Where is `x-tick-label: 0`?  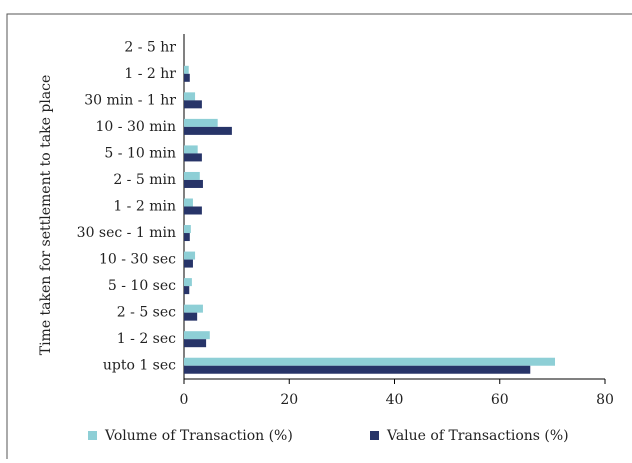
x-tick-label: 0 is located at coordinates (184, 400).